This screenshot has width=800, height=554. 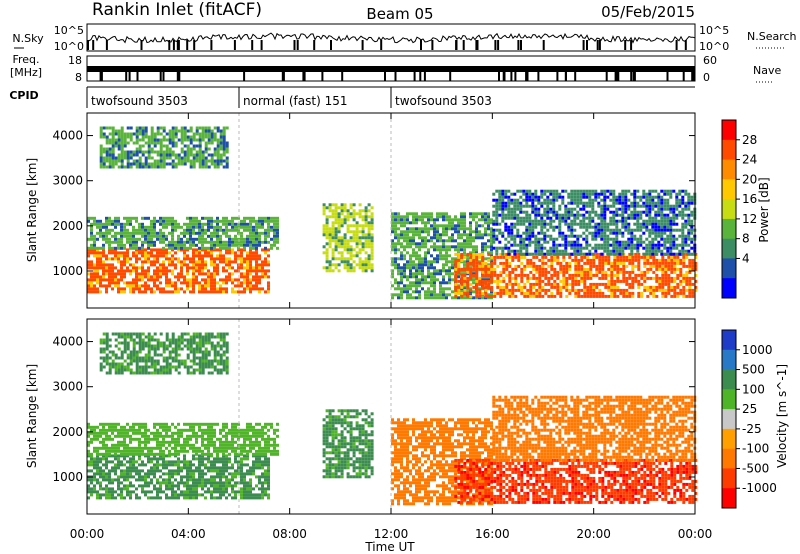 What do you see at coordinates (714, 46) in the screenshot?
I see `noise-right-tick-bottom: 10^0` at bounding box center [714, 46].